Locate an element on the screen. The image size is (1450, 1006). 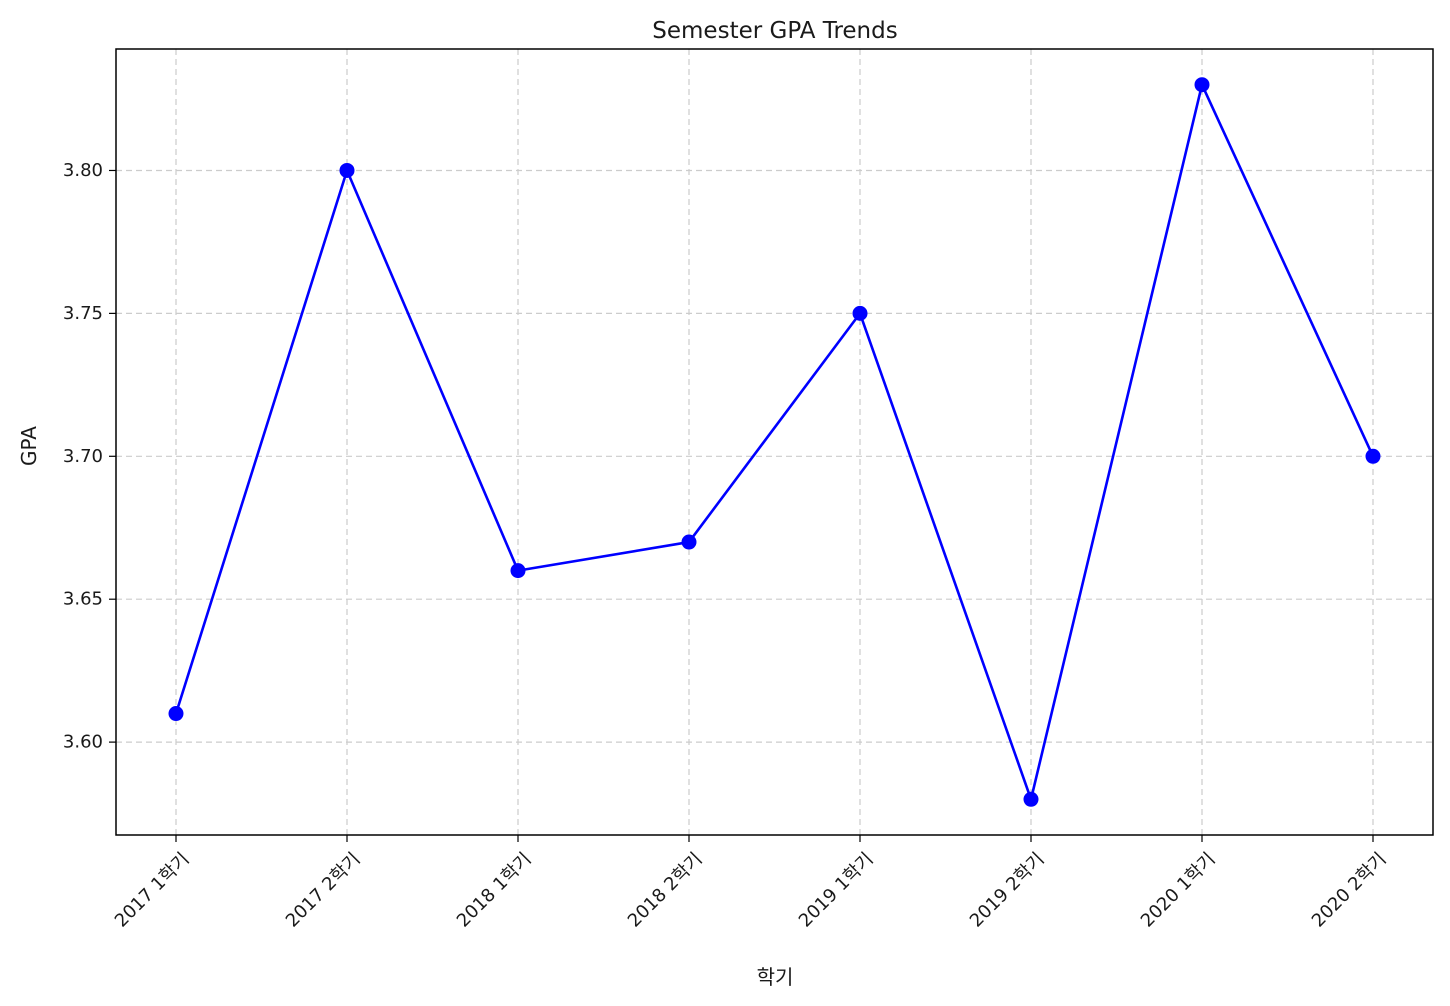
y-tick-label: 3.75 is located at coordinates (83, 313).